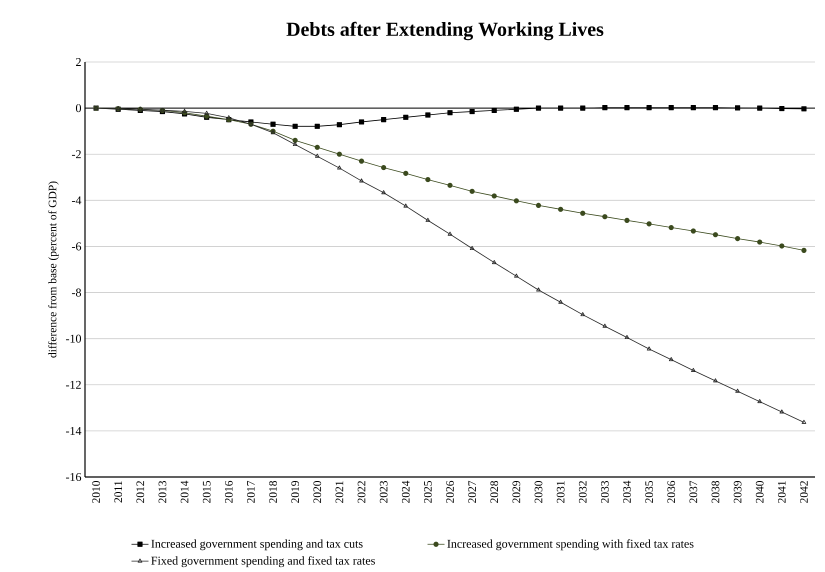 Image resolution: width=825 pixels, height=572 pixels. I want to click on y-tick-label: -2, so click(76, 154).